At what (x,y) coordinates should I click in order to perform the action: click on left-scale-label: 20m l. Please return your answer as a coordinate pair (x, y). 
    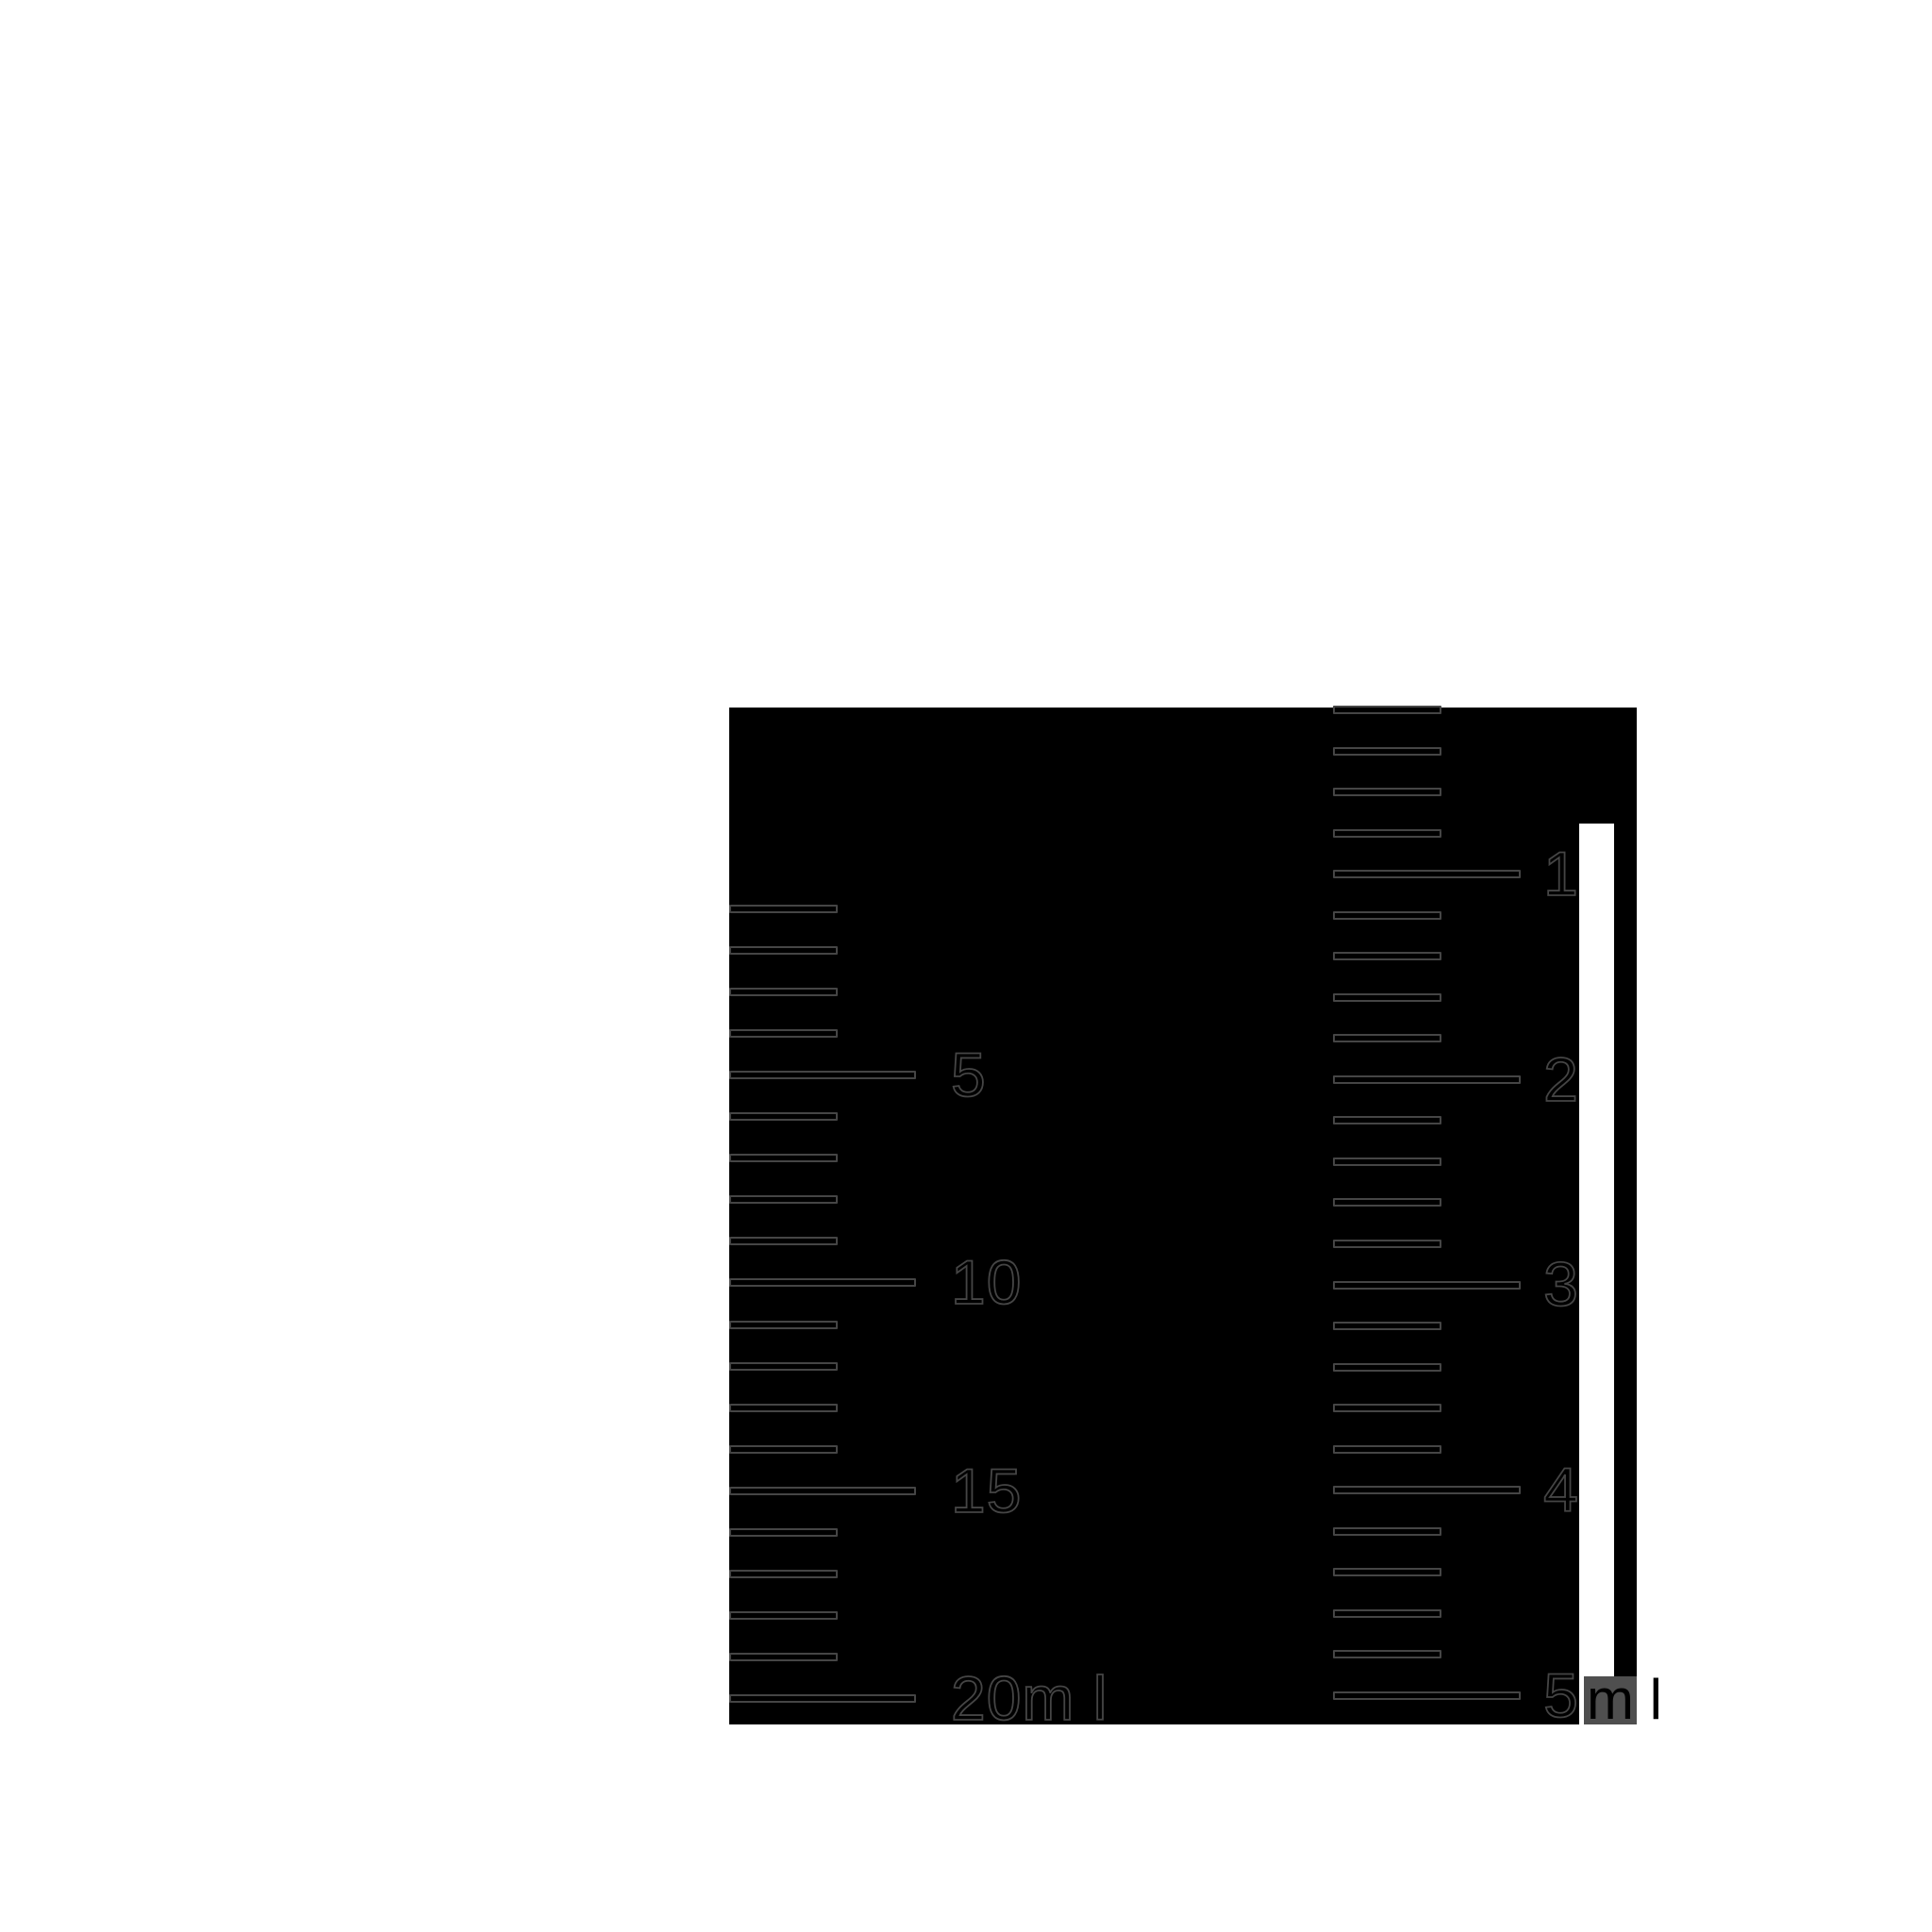
    Looking at the image, I should click on (1029, 1698).